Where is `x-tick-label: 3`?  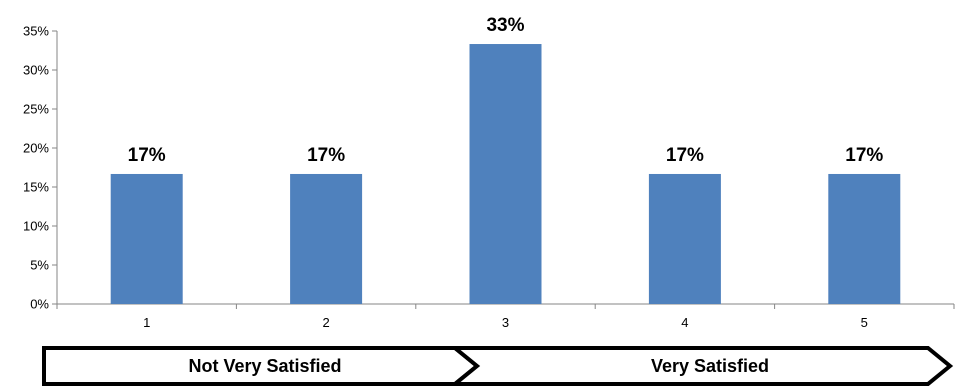 x-tick-label: 3 is located at coordinates (505, 322).